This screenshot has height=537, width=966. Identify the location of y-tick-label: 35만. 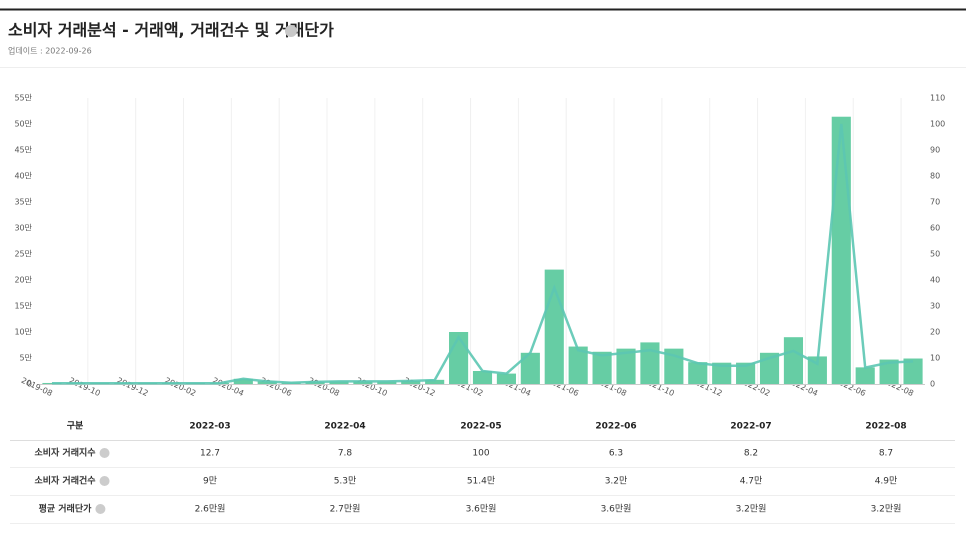
(23, 202).